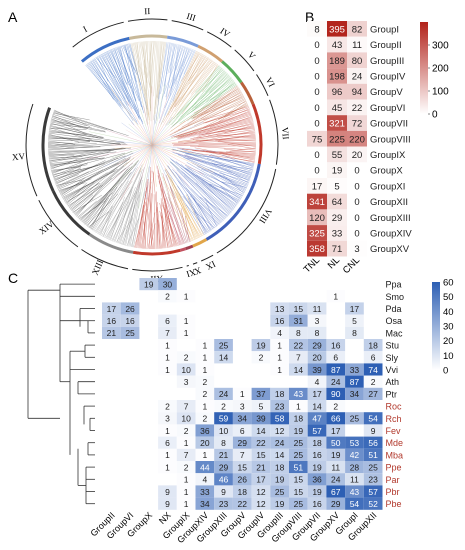 Image resolution: width=465 pixels, height=550 pixels. What do you see at coordinates (440, 69) in the screenshot?
I see `colorbar-tick-label: 200` at bounding box center [440, 69].